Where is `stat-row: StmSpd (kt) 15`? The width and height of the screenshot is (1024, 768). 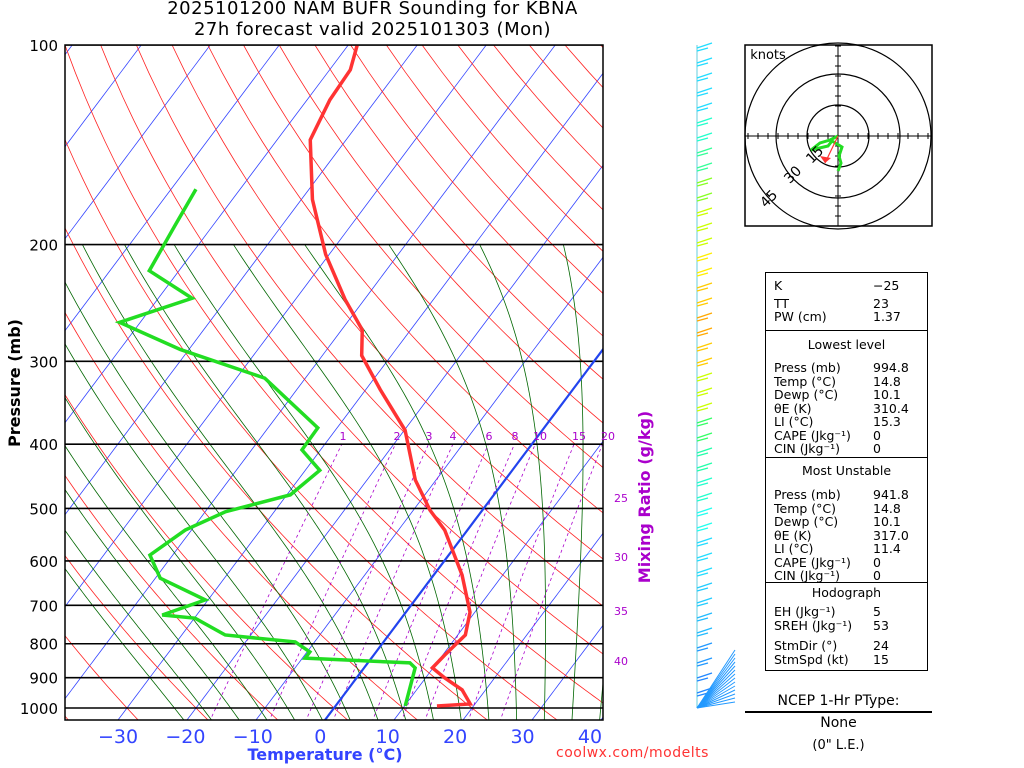 stat-row: StmSpd (kt) 15 is located at coordinates (849, 659).